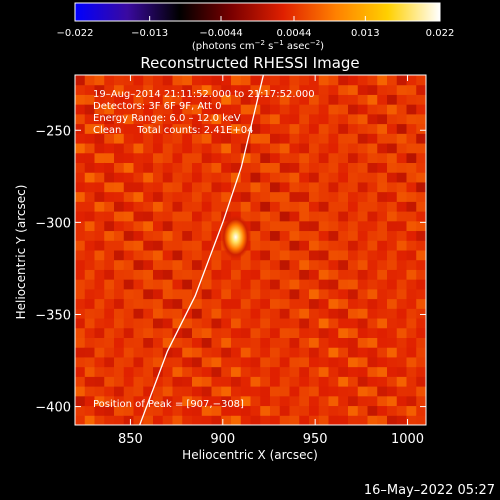 The height and width of the screenshot is (500, 500). I want to click on annotation-detectors: Detectors: 3F 6F 9F, Att 0, so click(157, 106).